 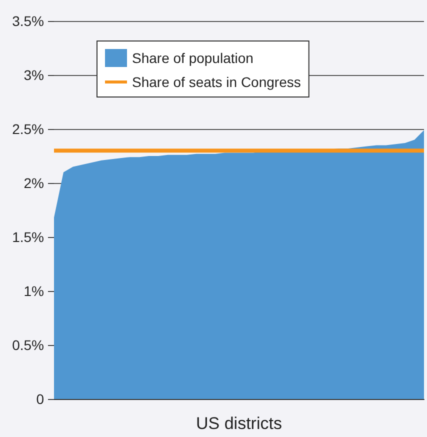 I want to click on y-tick-label: 3.5%, so click(x=28, y=21).